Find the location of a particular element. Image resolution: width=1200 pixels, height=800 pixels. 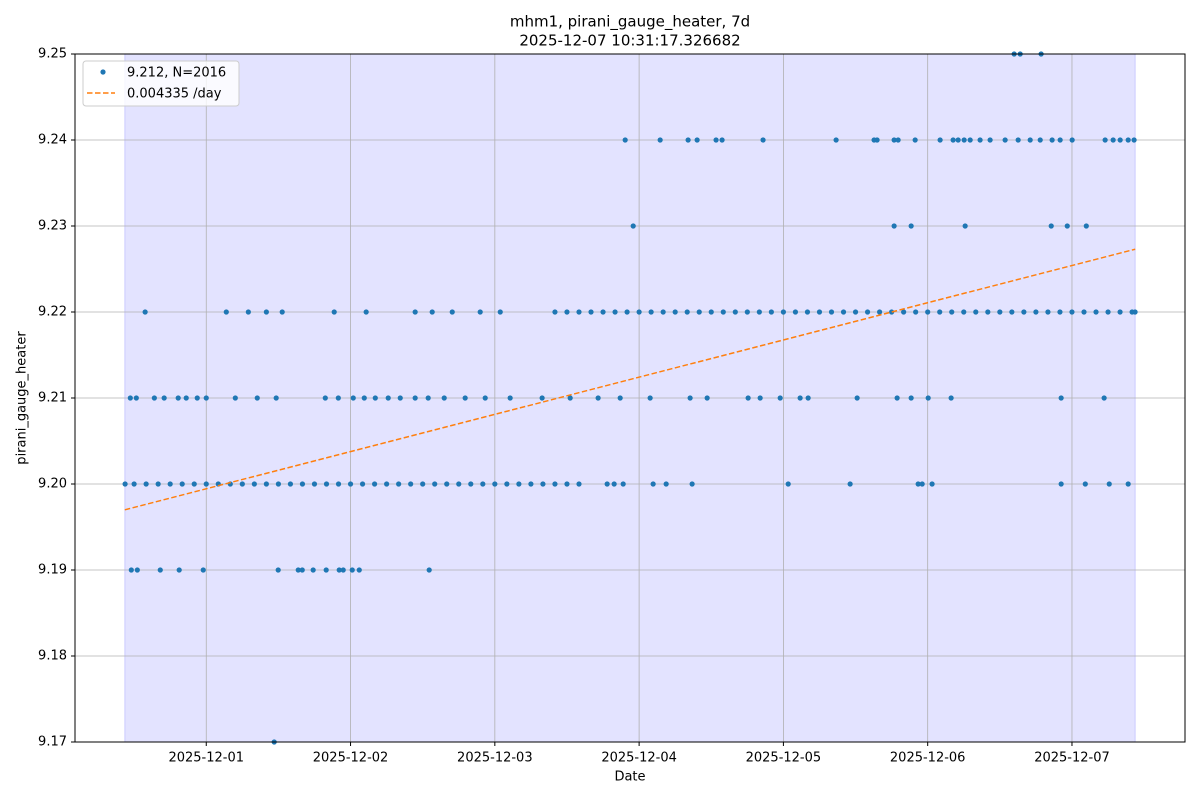

y-tick-label: 9.18 is located at coordinates (52, 656).